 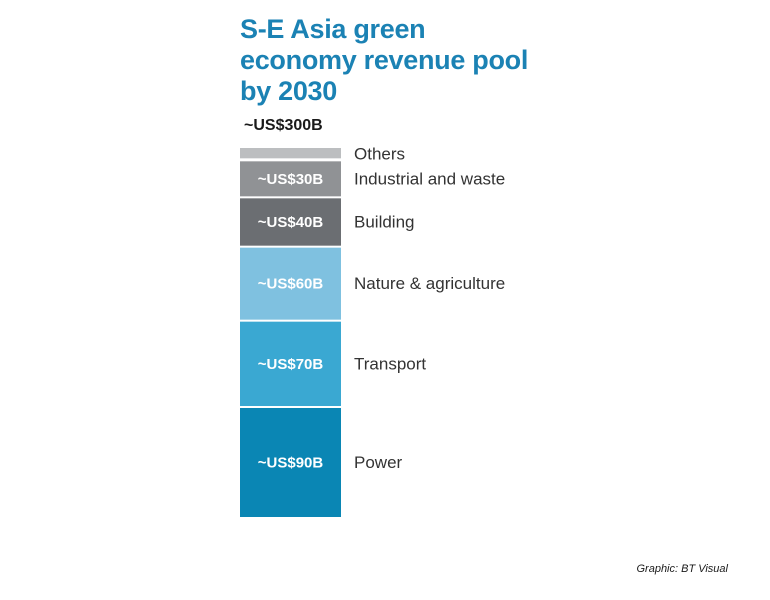 I want to click on value-label-building: ~US$40B, so click(x=291, y=222).